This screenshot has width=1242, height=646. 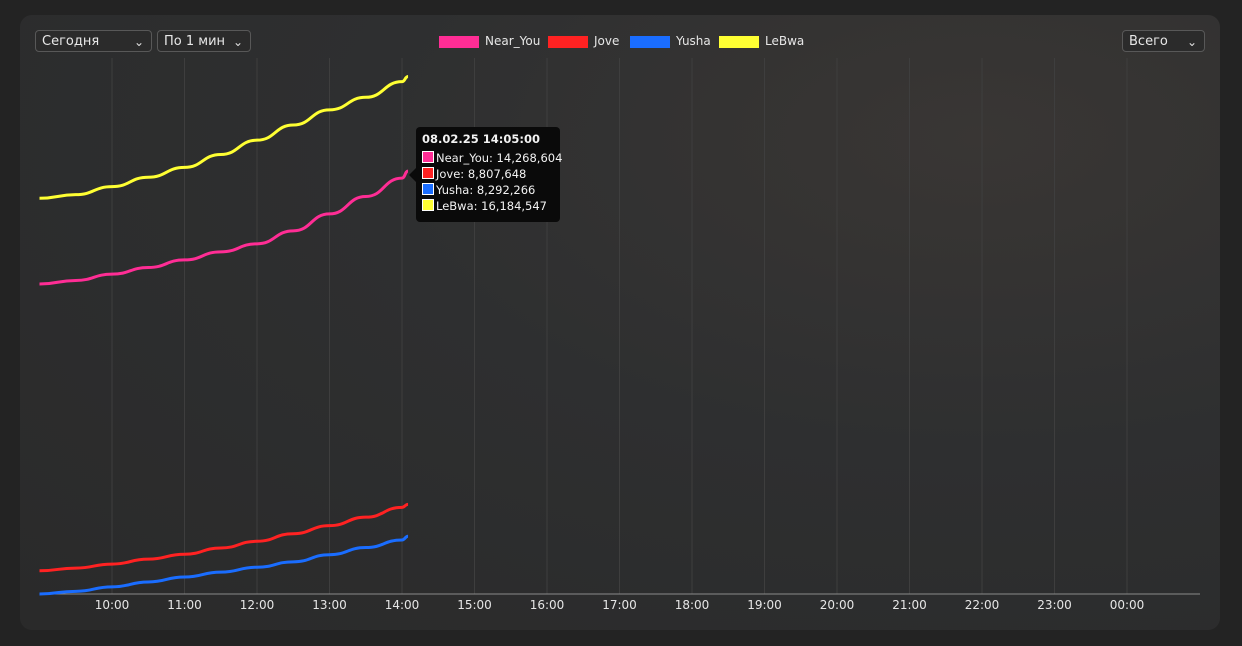 I want to click on x-tick-label: 00:00, so click(x=1127, y=605).